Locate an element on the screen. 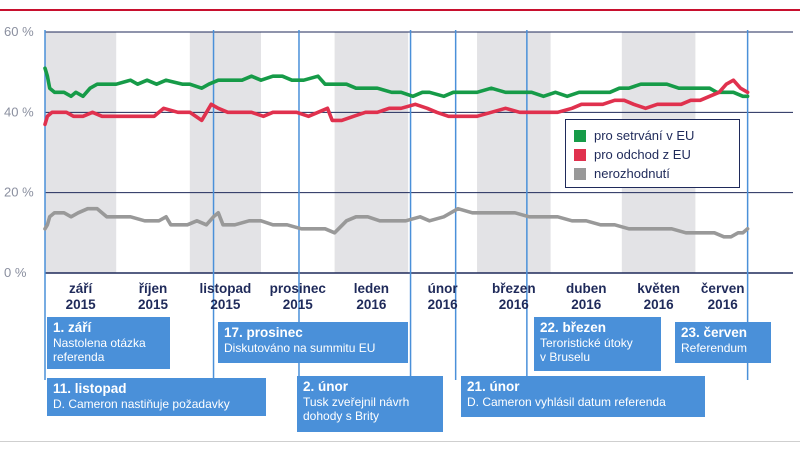 This screenshot has height=449, width=800. legend-item-undecided: nerozhodnutí is located at coordinates (652, 173).